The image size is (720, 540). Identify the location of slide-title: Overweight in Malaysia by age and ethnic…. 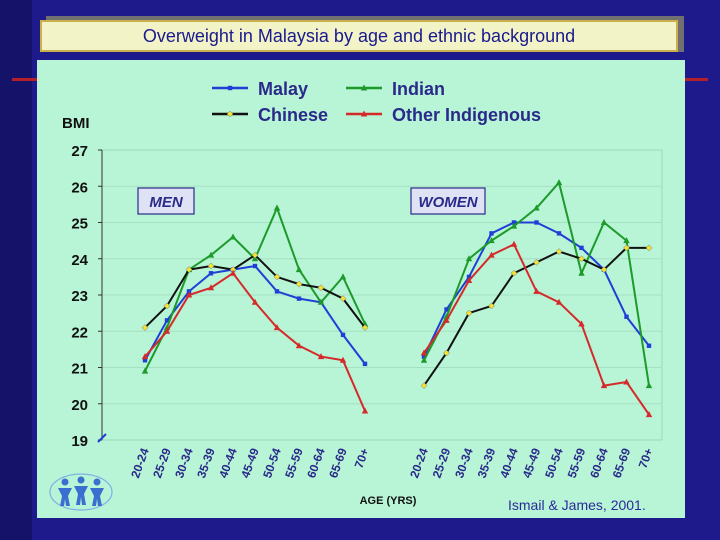
(359, 36).